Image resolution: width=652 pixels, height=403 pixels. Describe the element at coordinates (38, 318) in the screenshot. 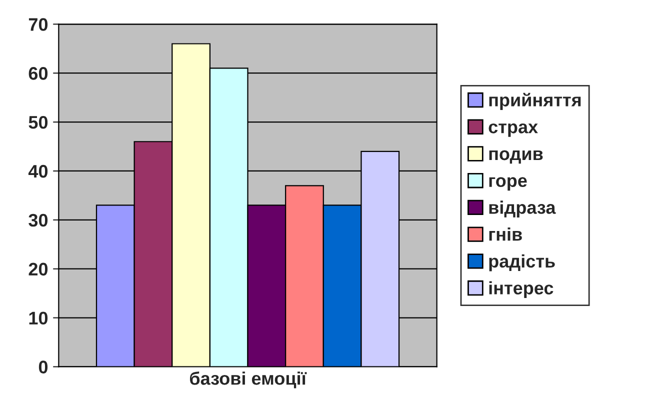

I see `y-tick-label: 10` at that location.